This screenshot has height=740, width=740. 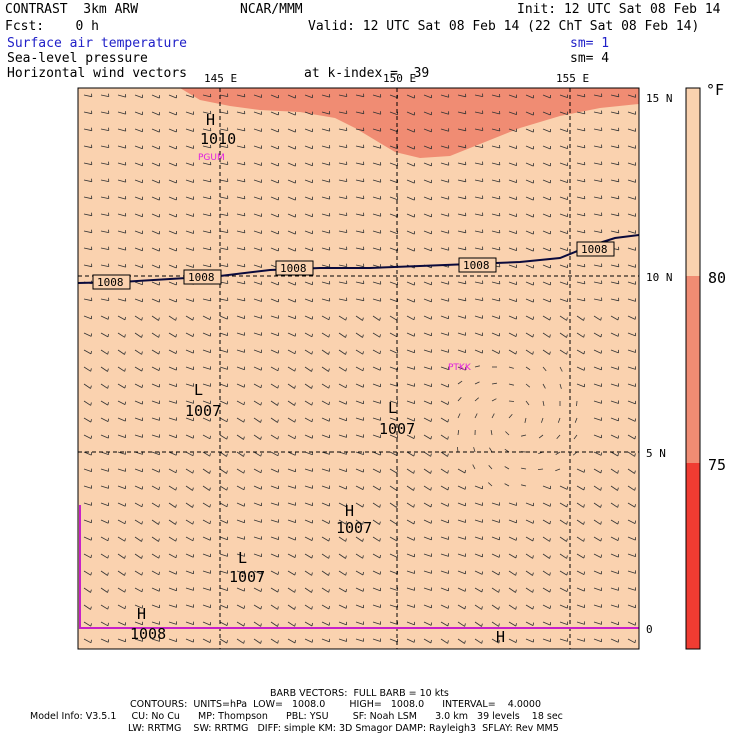 I want to click on lon-label: 145 E, so click(x=220, y=78).